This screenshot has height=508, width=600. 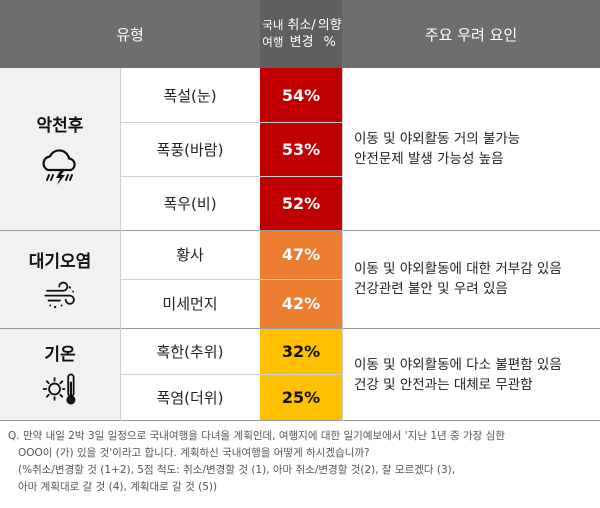 I want to click on header-percent: 국내여행 취소/변경 의향 %, so click(x=301, y=34).